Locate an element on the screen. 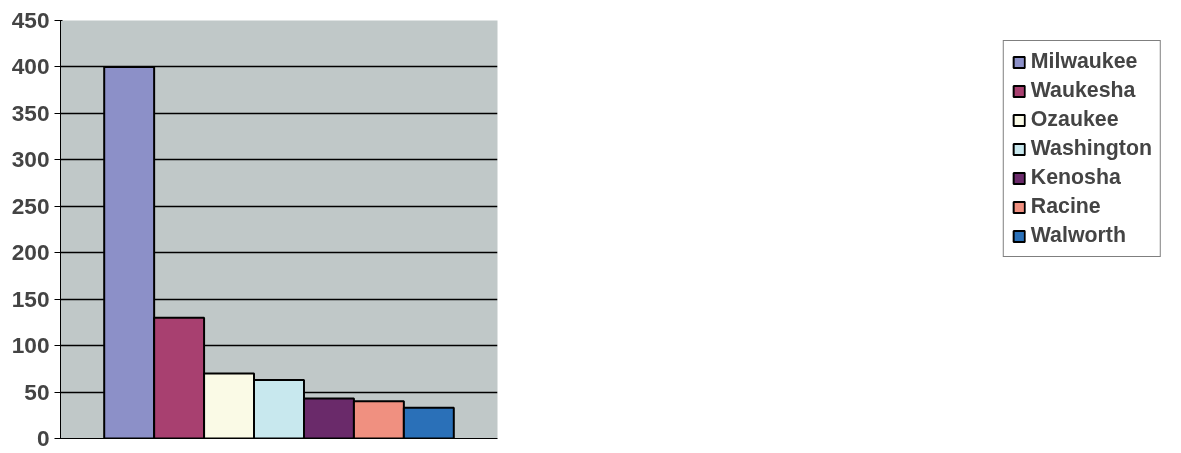 The image size is (1181, 453). legend-label: Walworth is located at coordinates (1078, 235).